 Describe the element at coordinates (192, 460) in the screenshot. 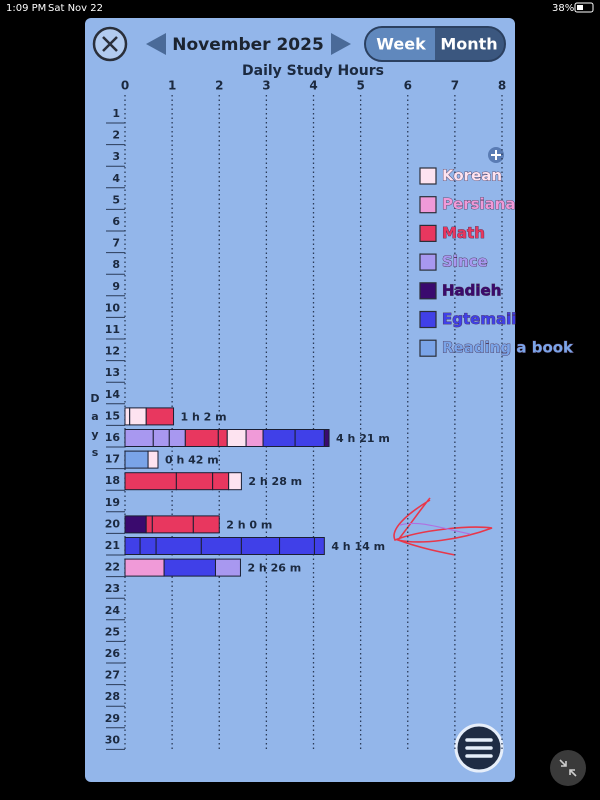

I see `bar-total-label: 0 h 42 m` at that location.